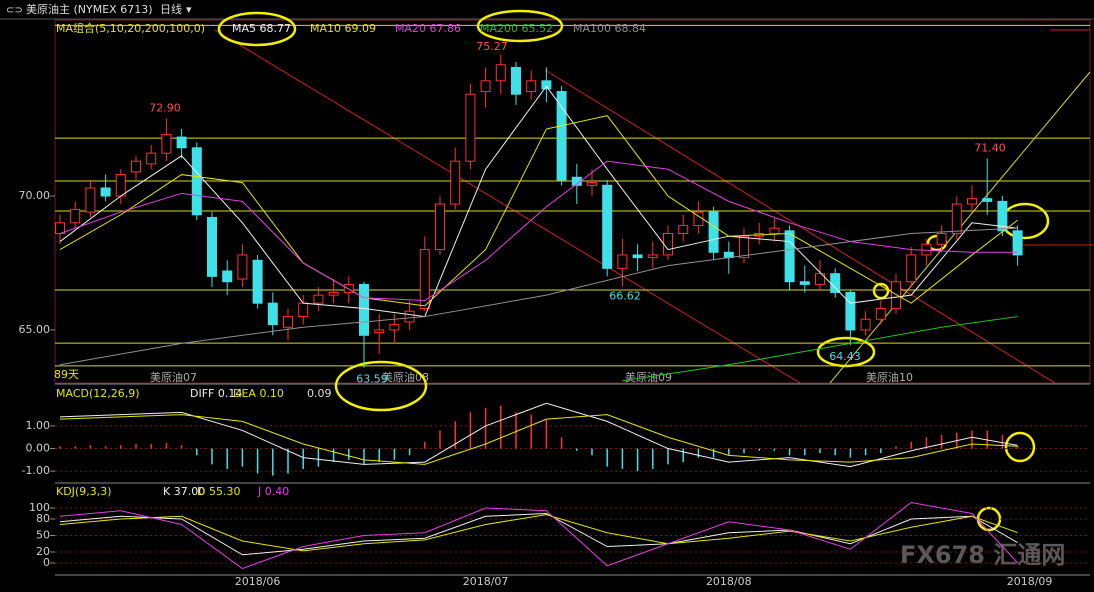 This screenshot has height=592, width=1094. What do you see at coordinates (14, 10) in the screenshot?
I see `link-icon: ⊂⊃` at bounding box center [14, 10].